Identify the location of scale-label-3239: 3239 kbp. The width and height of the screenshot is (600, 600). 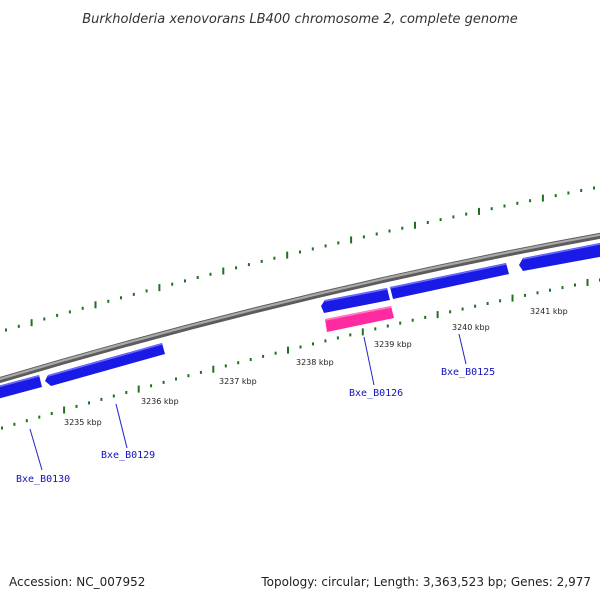
(393, 344).